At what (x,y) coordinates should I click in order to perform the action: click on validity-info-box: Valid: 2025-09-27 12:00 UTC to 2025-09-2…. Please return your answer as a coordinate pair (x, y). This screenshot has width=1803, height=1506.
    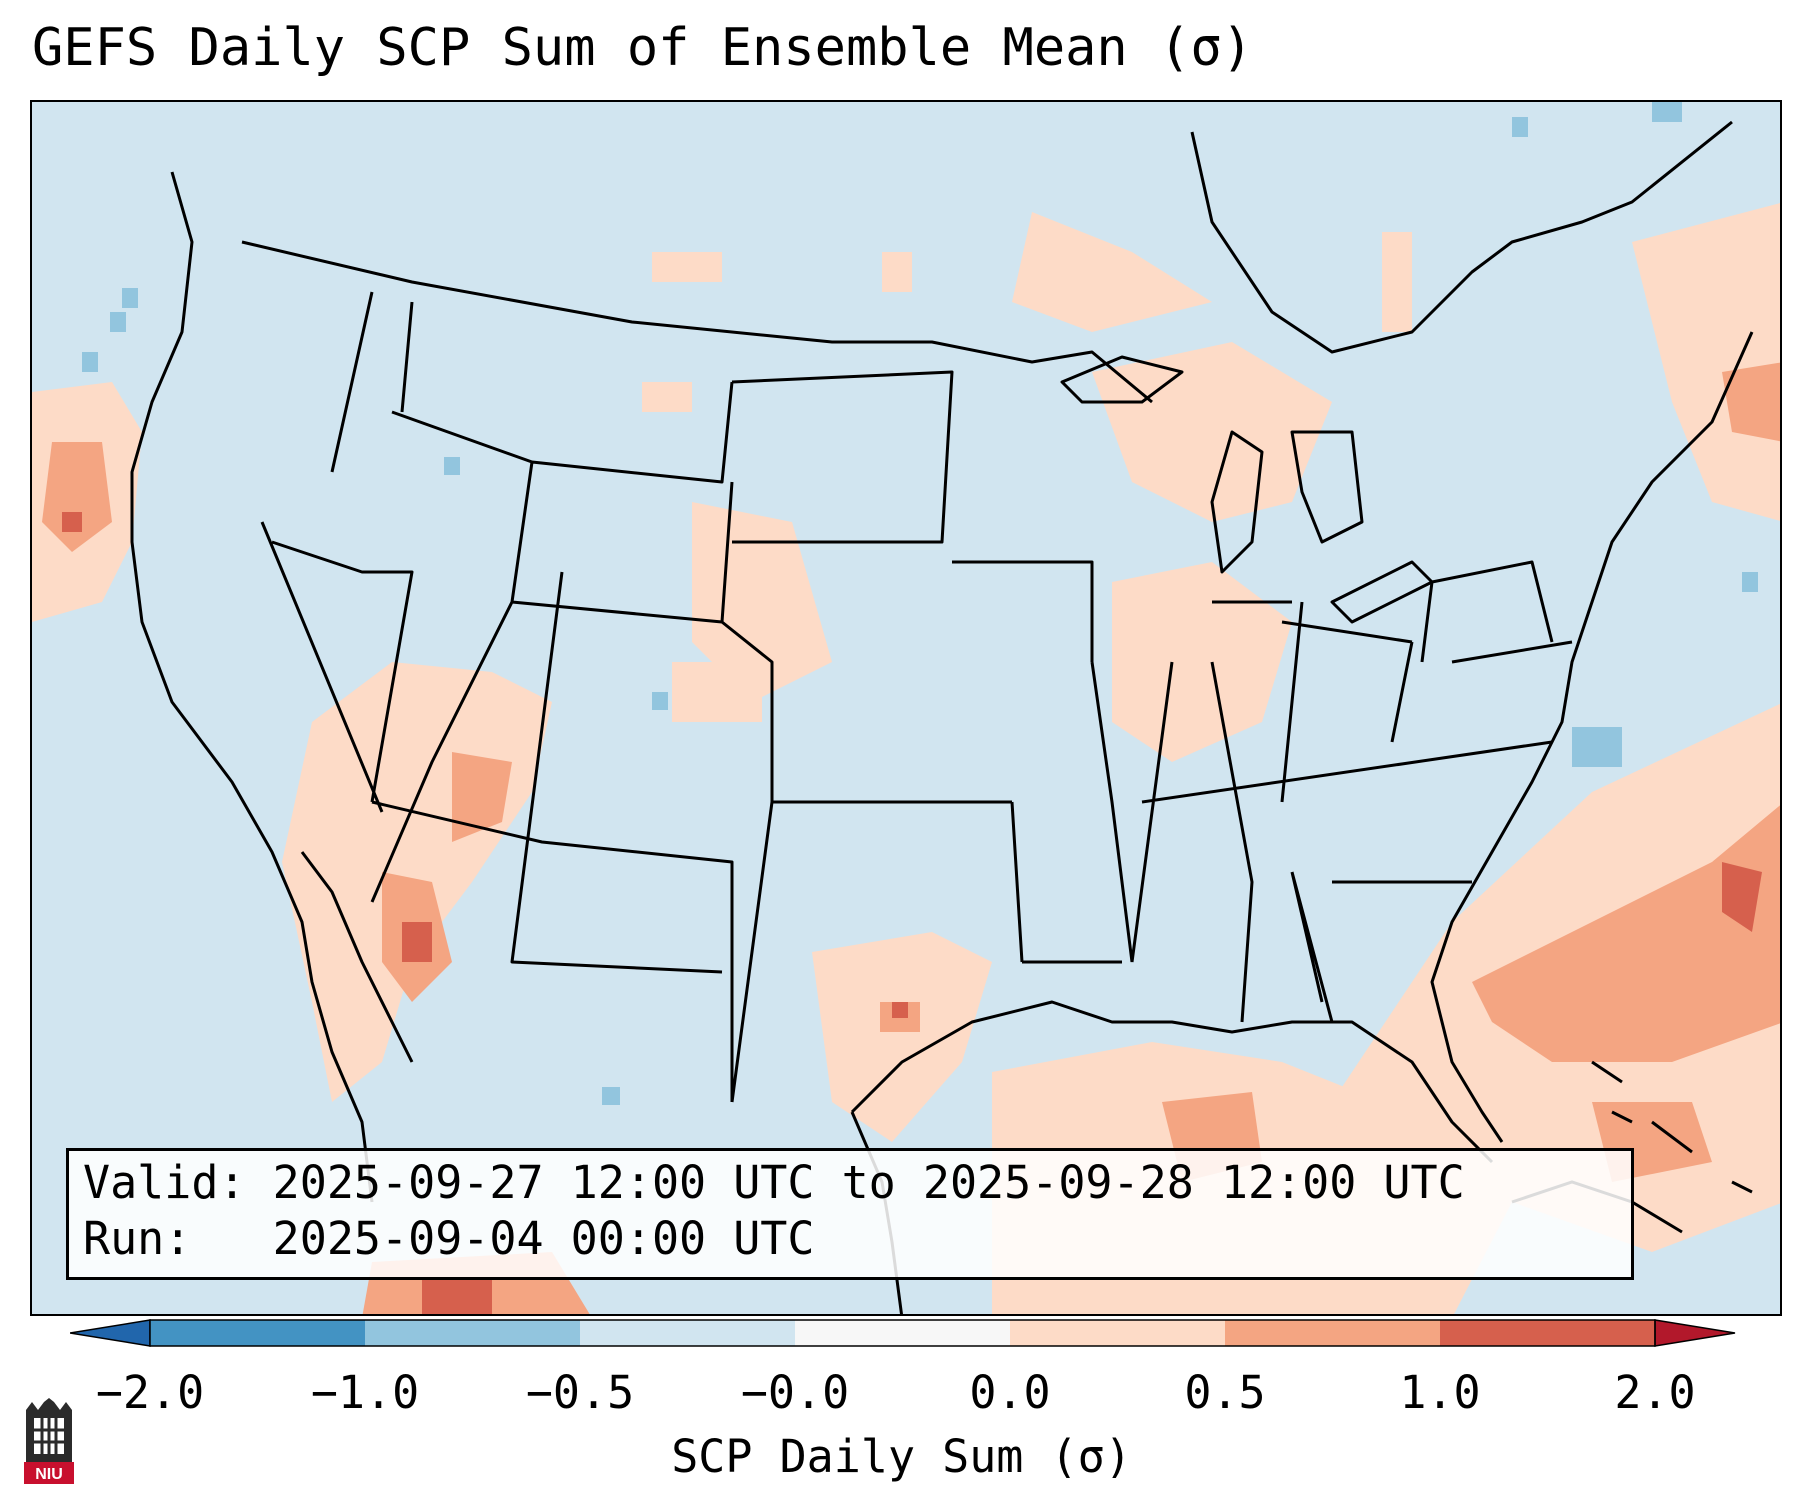
    Looking at the image, I should click on (850, 1214).